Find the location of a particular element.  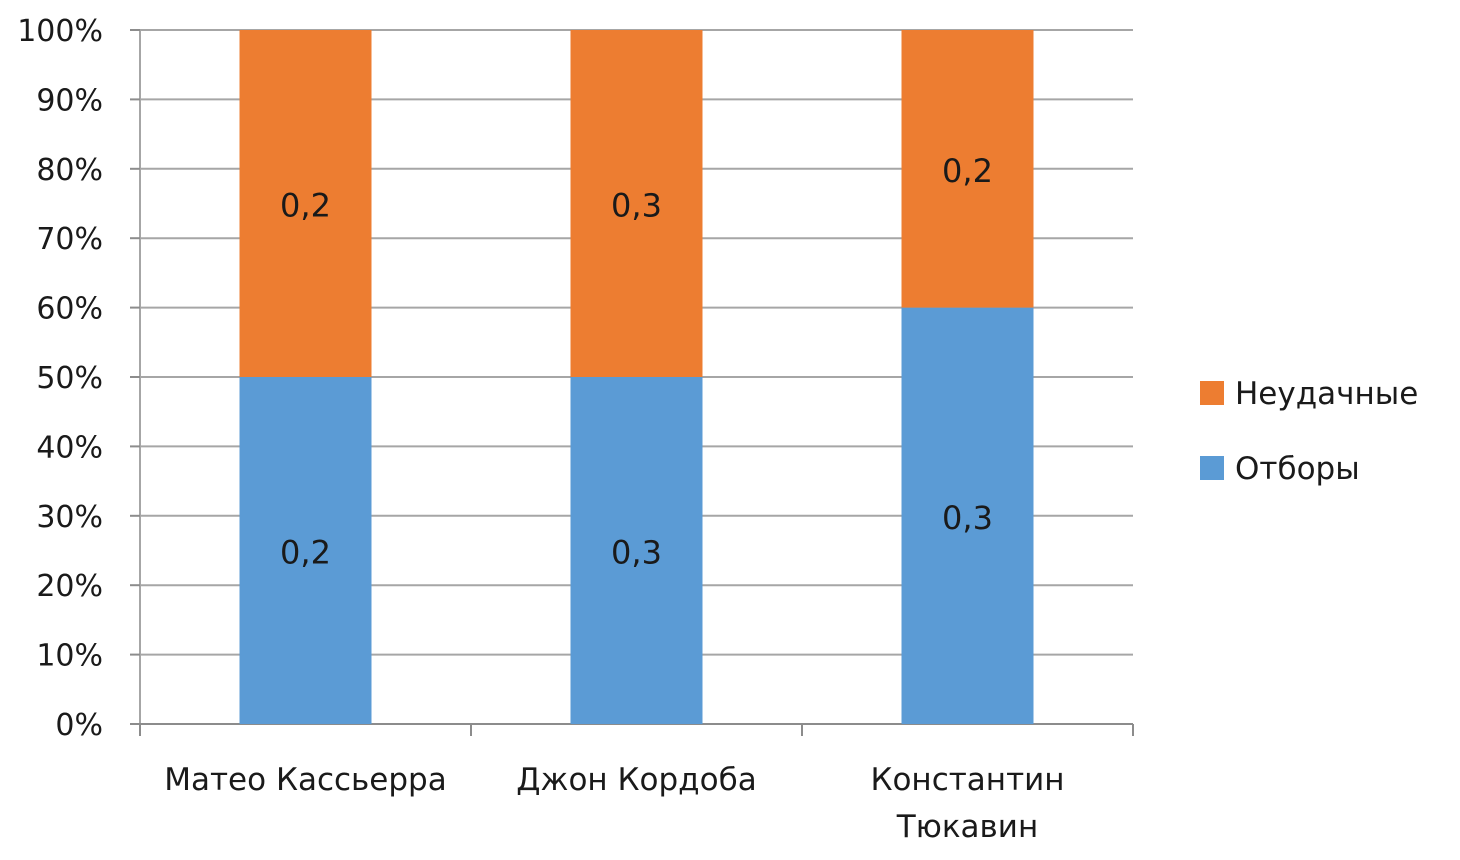

x-category-label: Константин is located at coordinates (967, 780).